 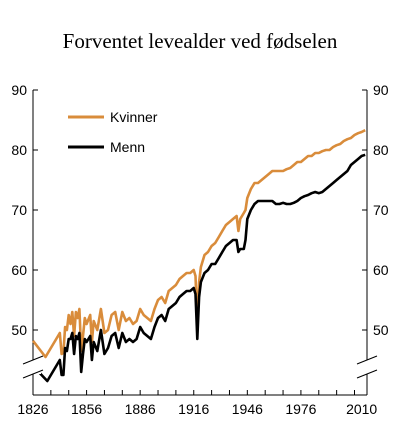 What do you see at coordinates (381, 330) in the screenshot?
I see `y-tick-label-right: 50` at bounding box center [381, 330].